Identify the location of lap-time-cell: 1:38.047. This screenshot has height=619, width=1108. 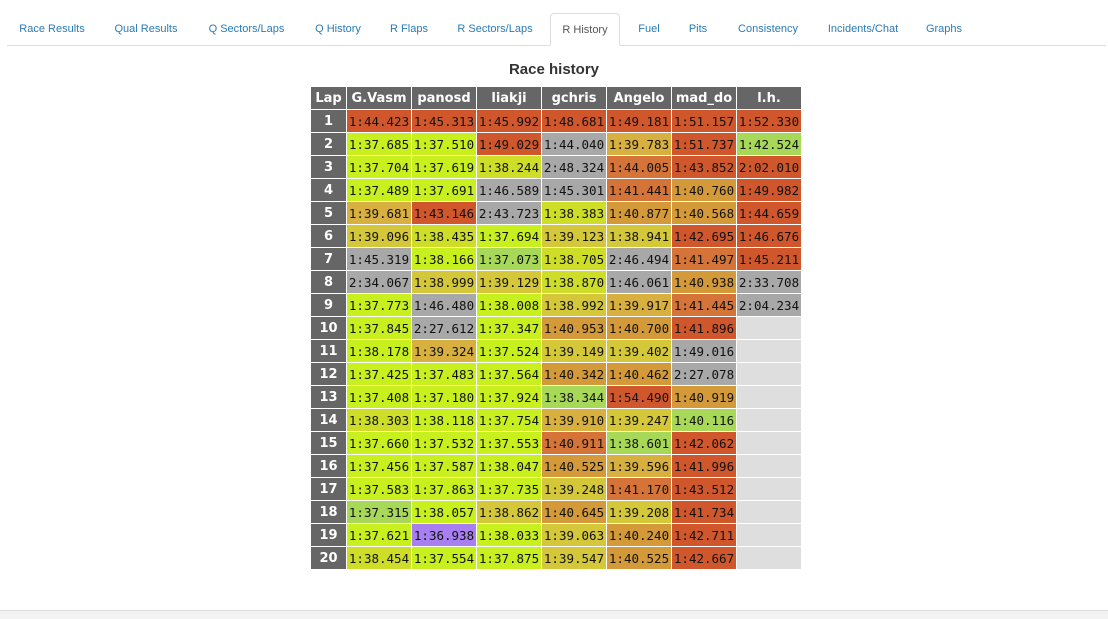
(509, 466).